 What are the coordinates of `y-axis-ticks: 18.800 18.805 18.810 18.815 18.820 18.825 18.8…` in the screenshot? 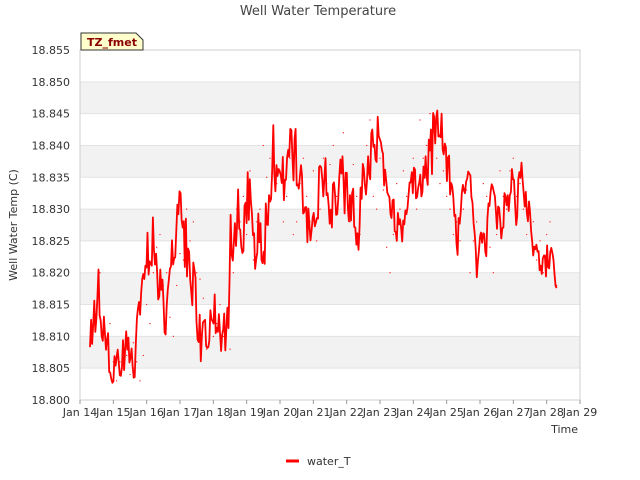 It's located at (51, 225).